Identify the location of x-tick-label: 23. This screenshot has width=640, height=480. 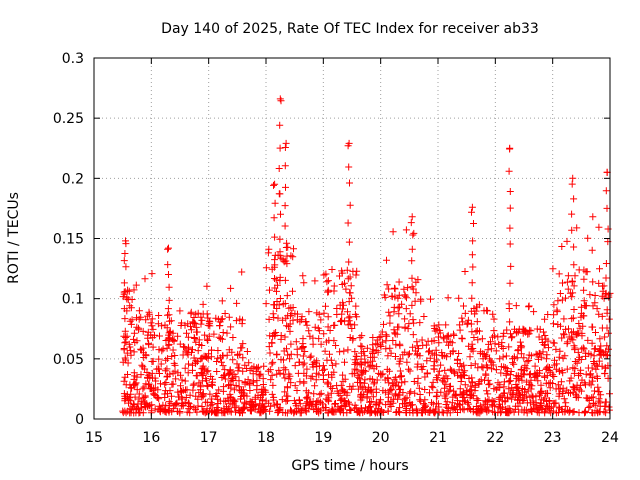
(553, 438).